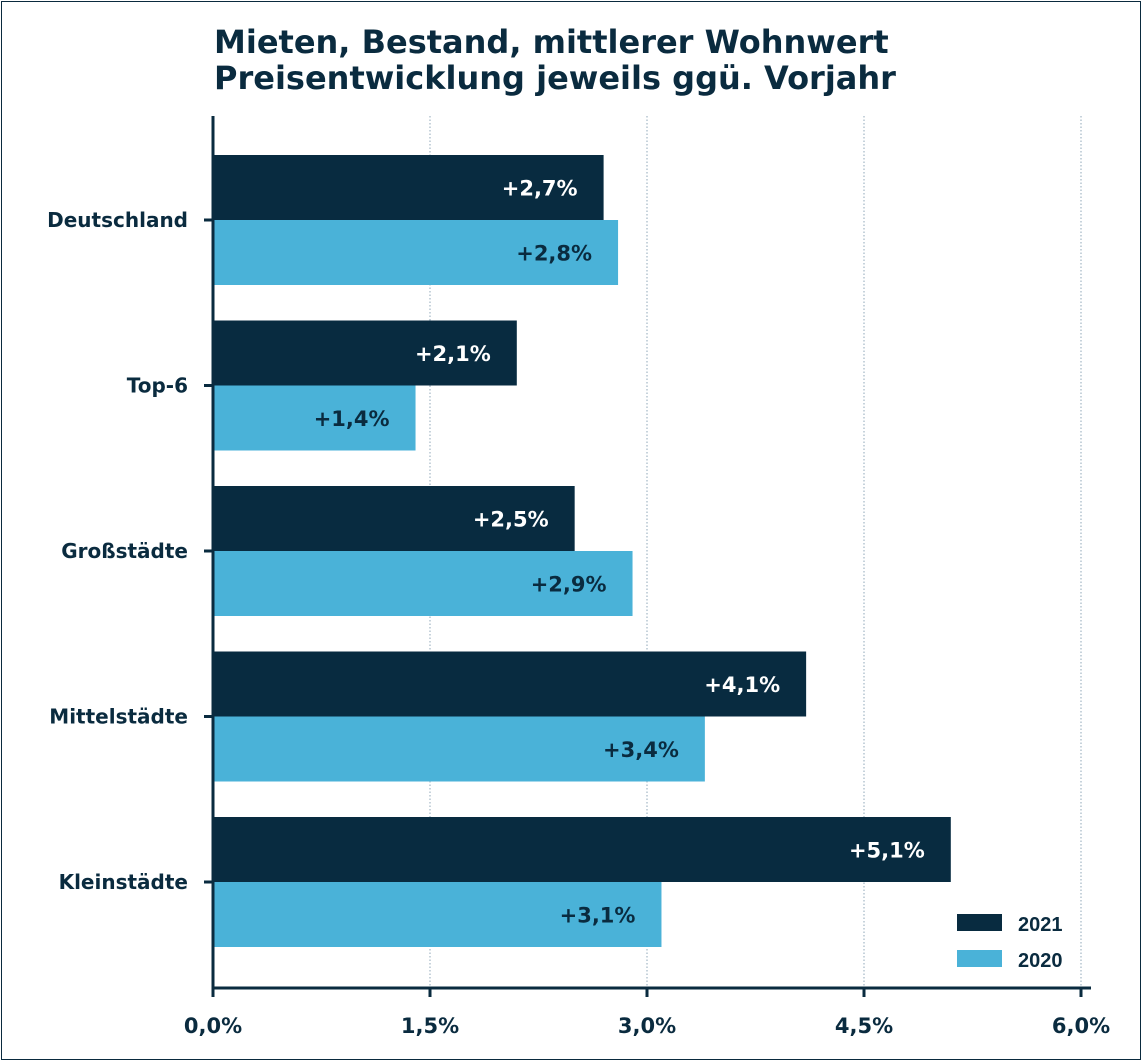 The width and height of the screenshot is (1144, 1063). What do you see at coordinates (554, 254) in the screenshot?
I see `data-label: +2,8%` at bounding box center [554, 254].